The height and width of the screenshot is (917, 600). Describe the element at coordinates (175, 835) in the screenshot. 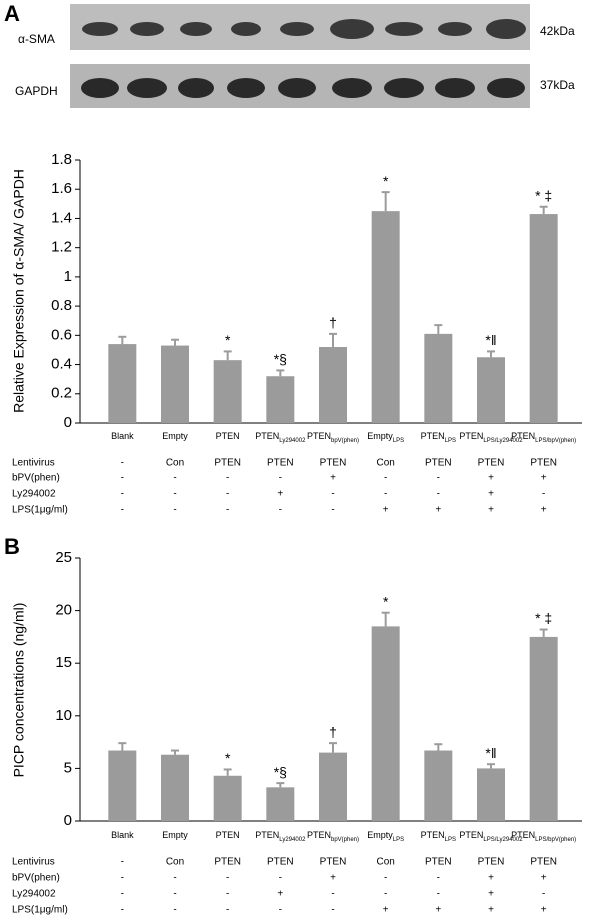

I see `x-tick-label: Empty` at that location.